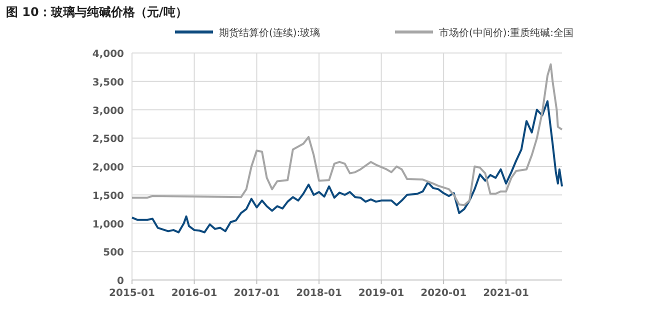 This screenshot has height=326, width=657. Describe the element at coordinates (108, 168) in the screenshot. I see `y-tick-label: 2,000` at that location.